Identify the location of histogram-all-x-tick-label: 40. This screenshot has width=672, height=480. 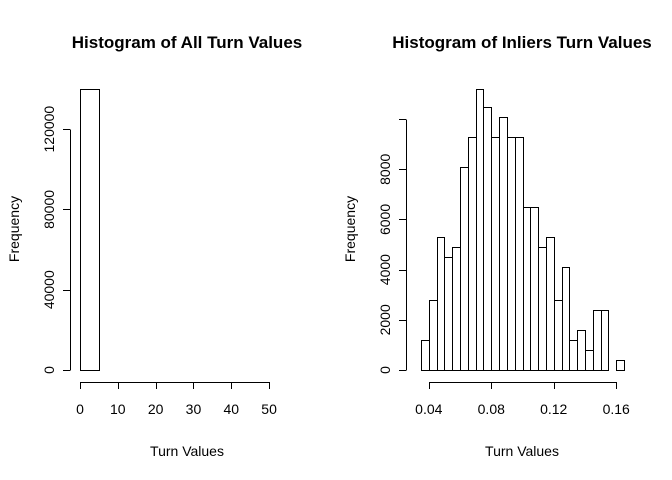
(231, 409).